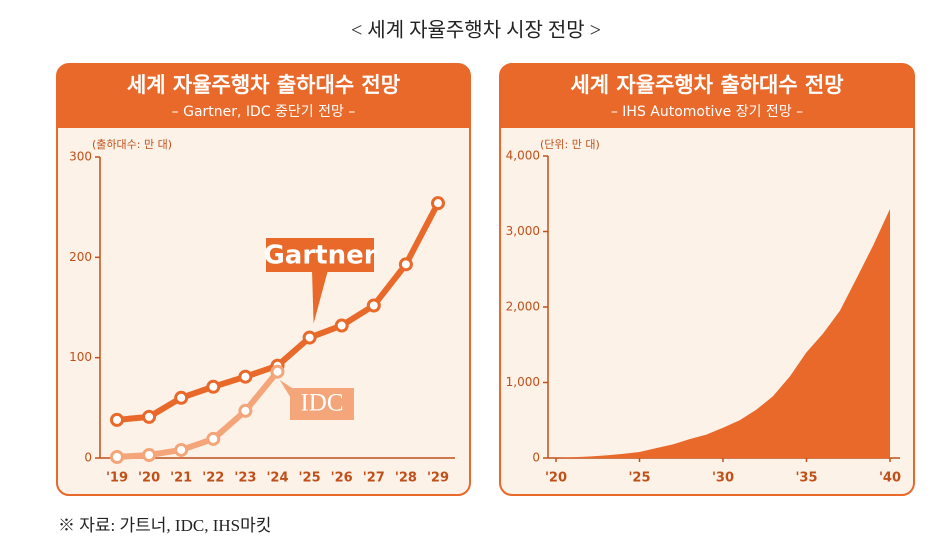 The height and width of the screenshot is (557, 951). I want to click on y-tick-label: 3,000, so click(523, 231).